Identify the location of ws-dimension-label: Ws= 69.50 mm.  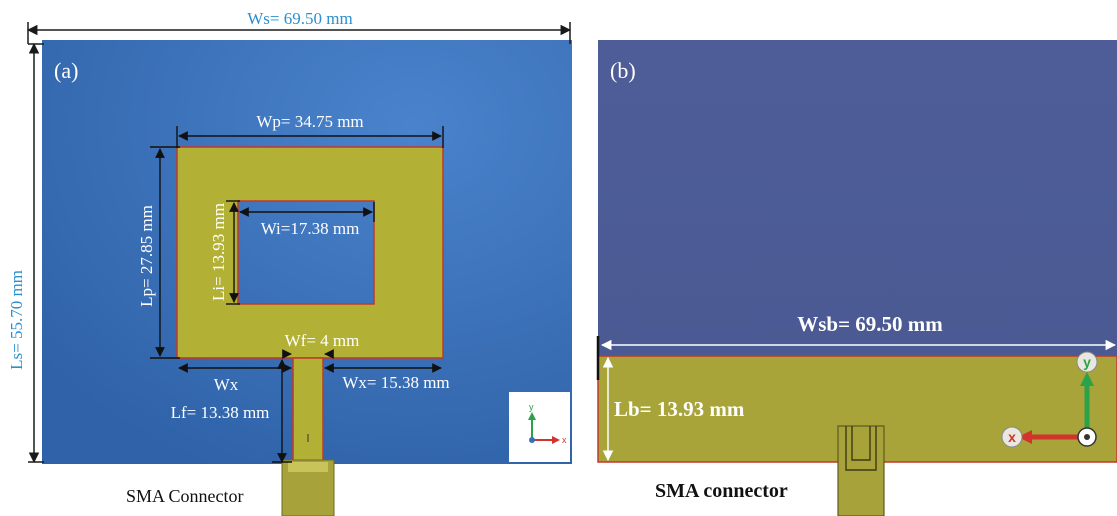
(299, 18).